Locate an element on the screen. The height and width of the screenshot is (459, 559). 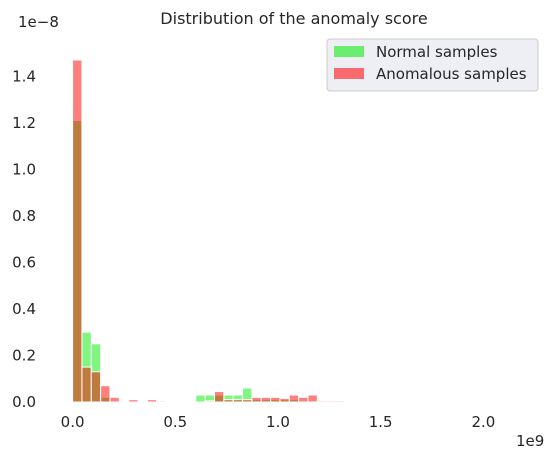
x-offset-label: 1e9 is located at coordinates (530, 441).